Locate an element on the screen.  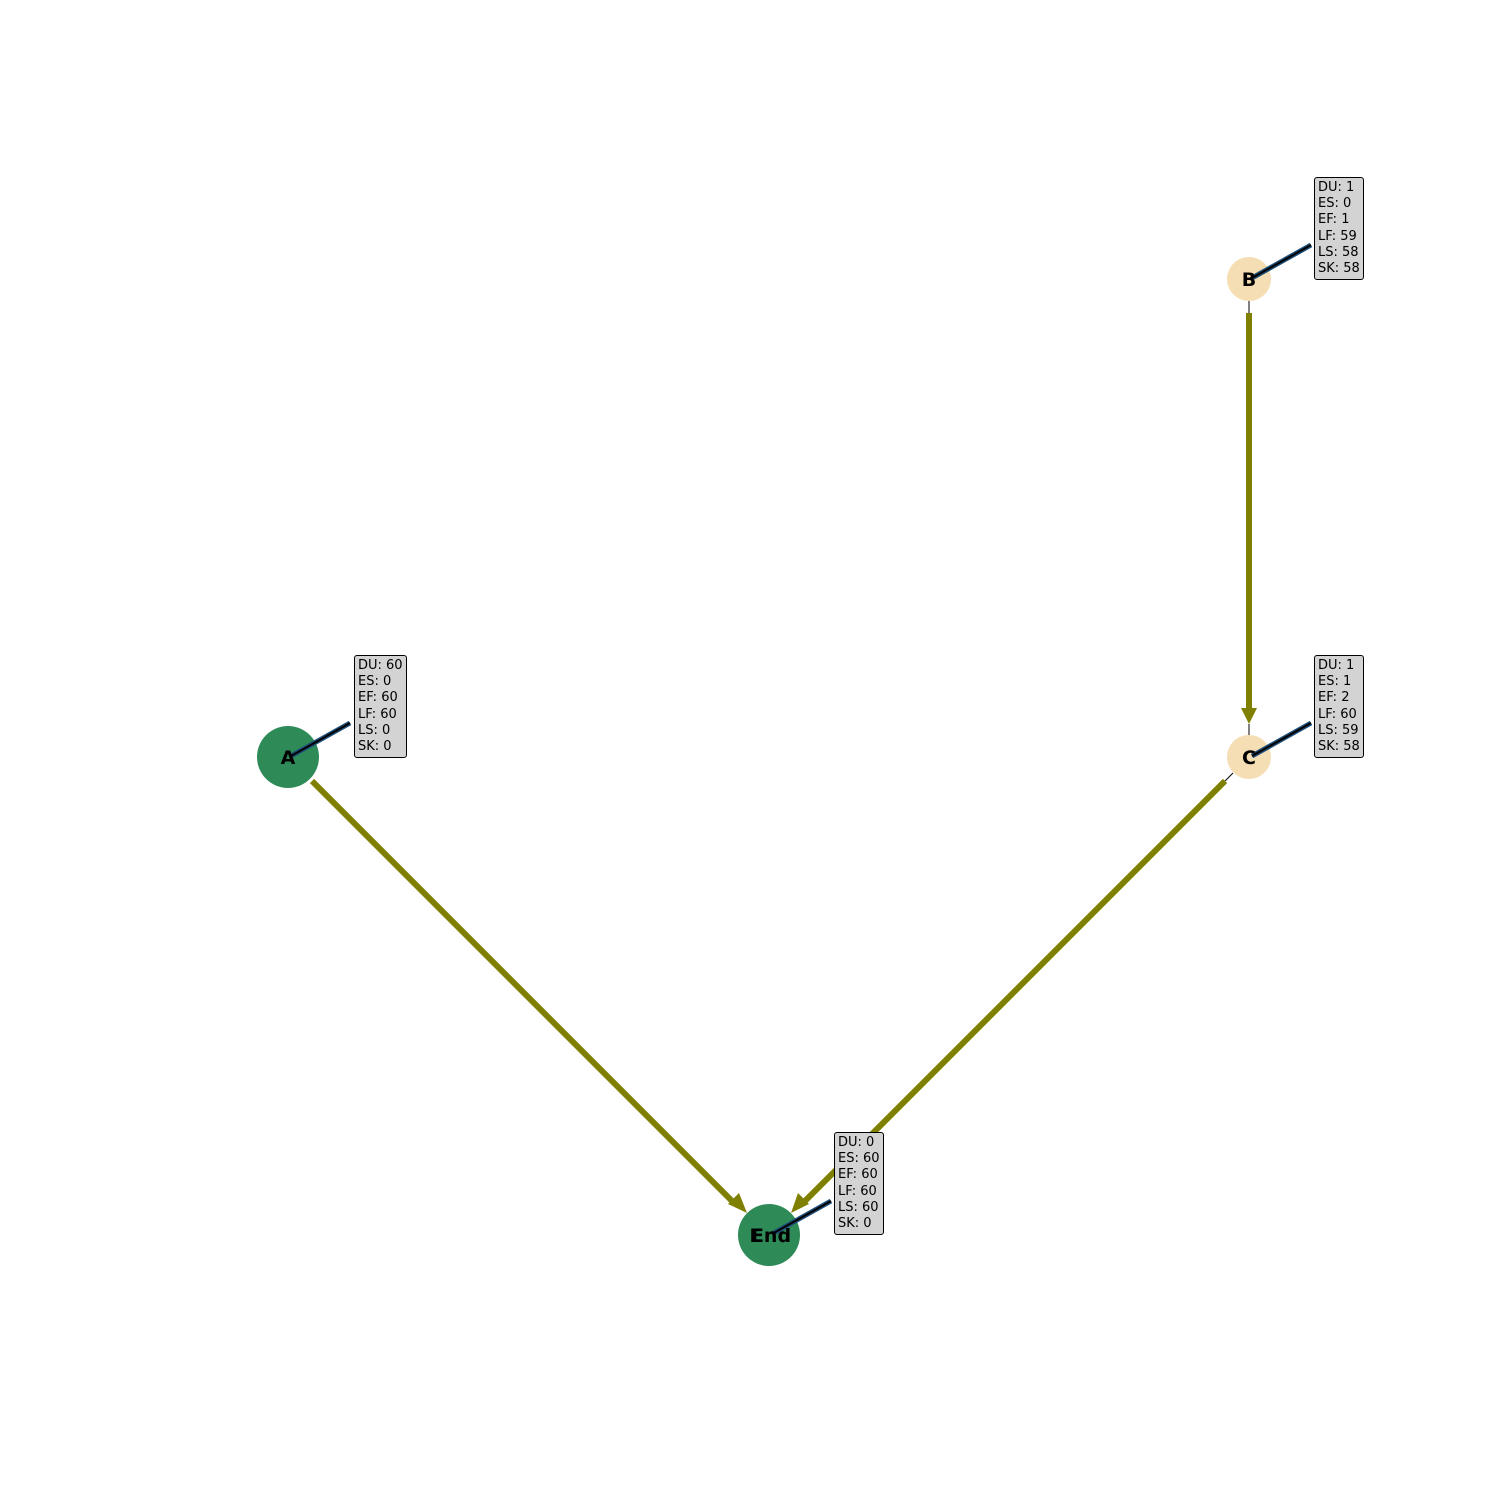
info-b-sk: SK: 58 is located at coordinates (1339, 269).